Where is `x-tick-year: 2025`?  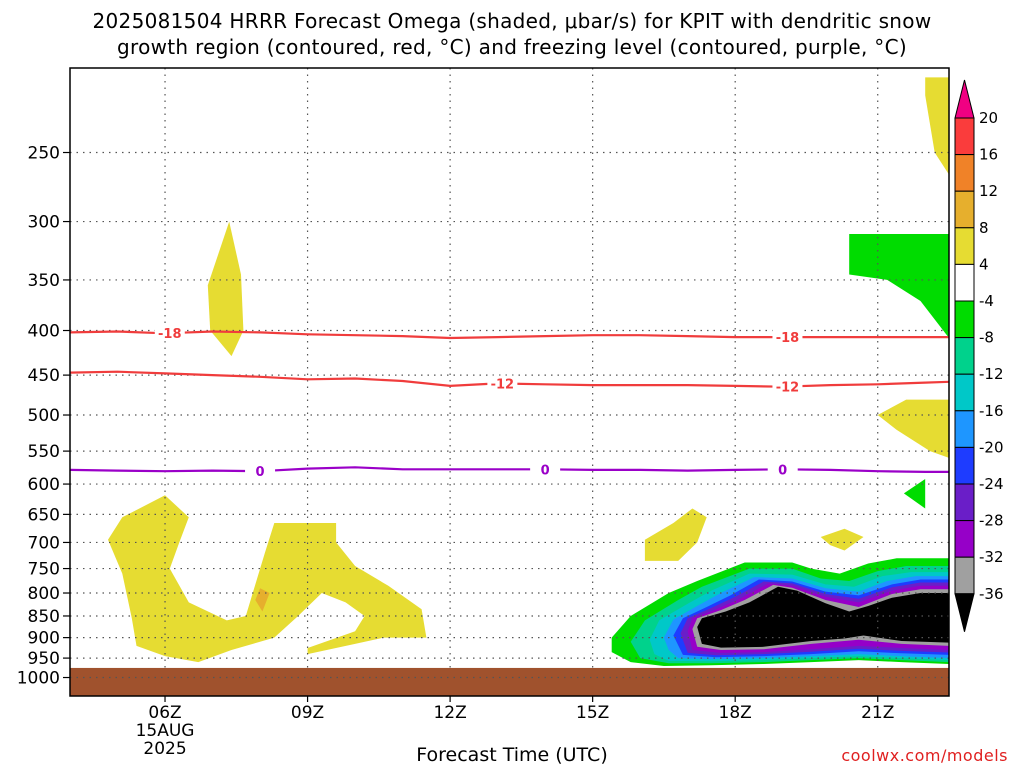
x-tick-year: 2025 is located at coordinates (164, 749).